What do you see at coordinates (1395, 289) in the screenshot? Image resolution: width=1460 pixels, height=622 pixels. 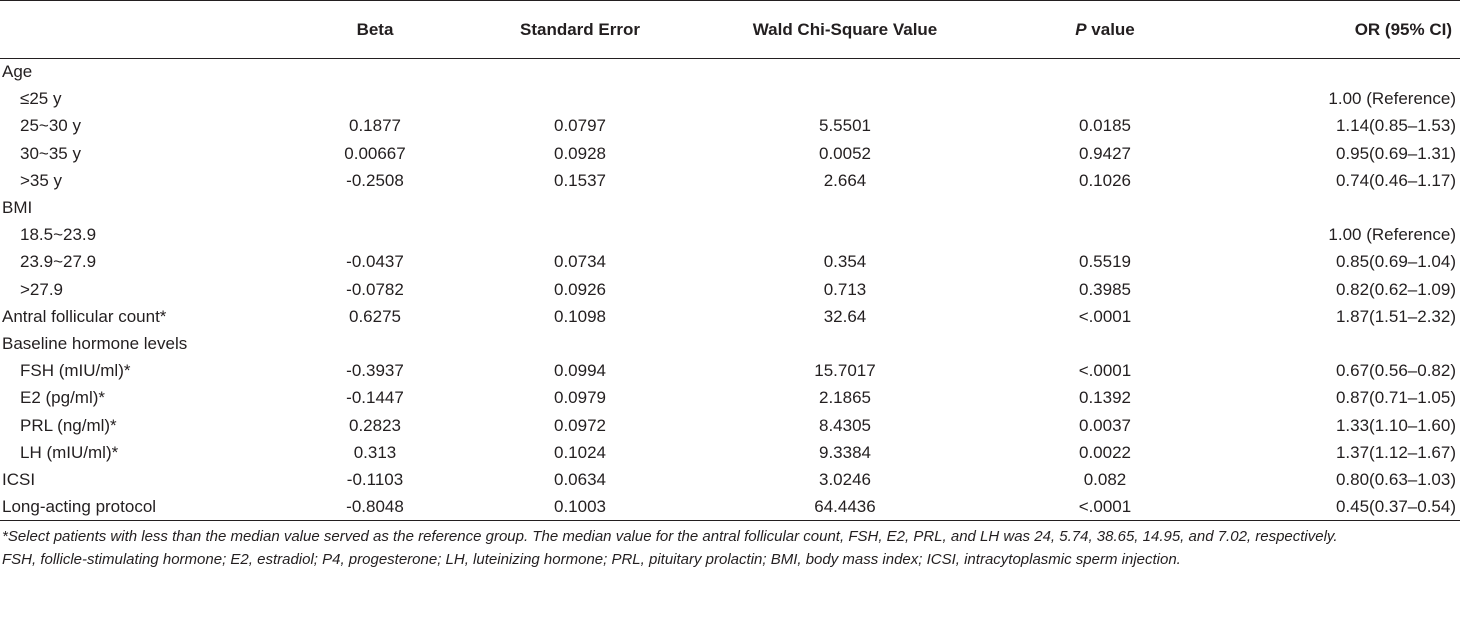 I see `cell-or-ci: 0.82(0.62–1.09)` at bounding box center [1395, 289].